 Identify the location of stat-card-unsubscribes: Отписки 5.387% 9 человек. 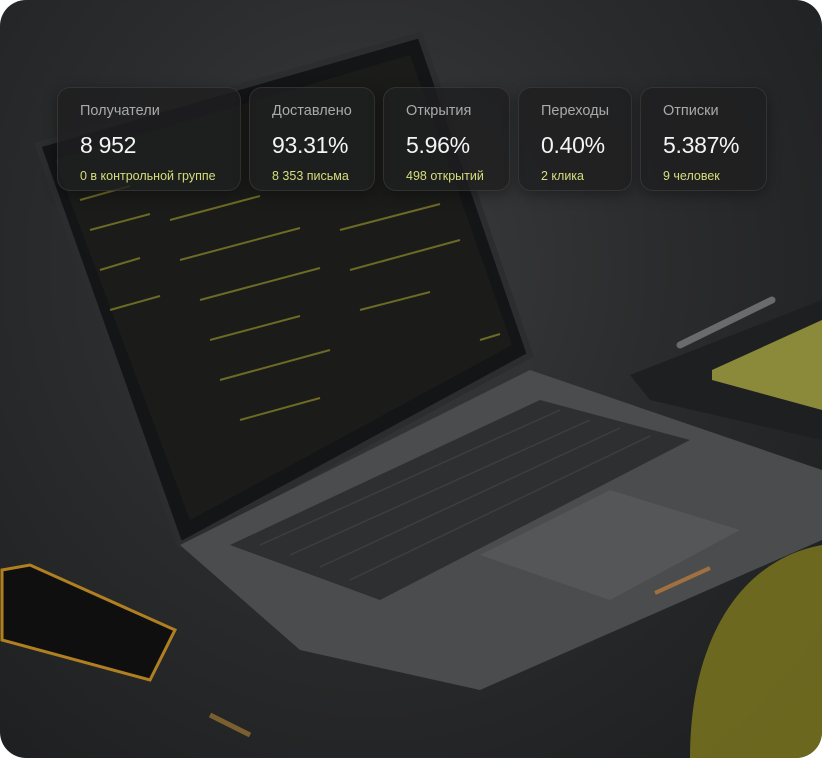
(703, 139).